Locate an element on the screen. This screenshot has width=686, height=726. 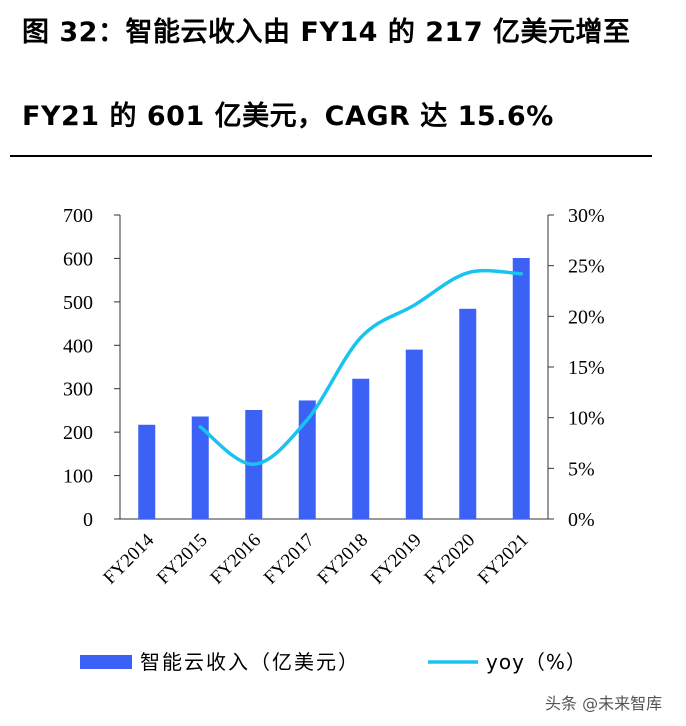
x-tick-label: FY2021 is located at coordinates (503, 559).